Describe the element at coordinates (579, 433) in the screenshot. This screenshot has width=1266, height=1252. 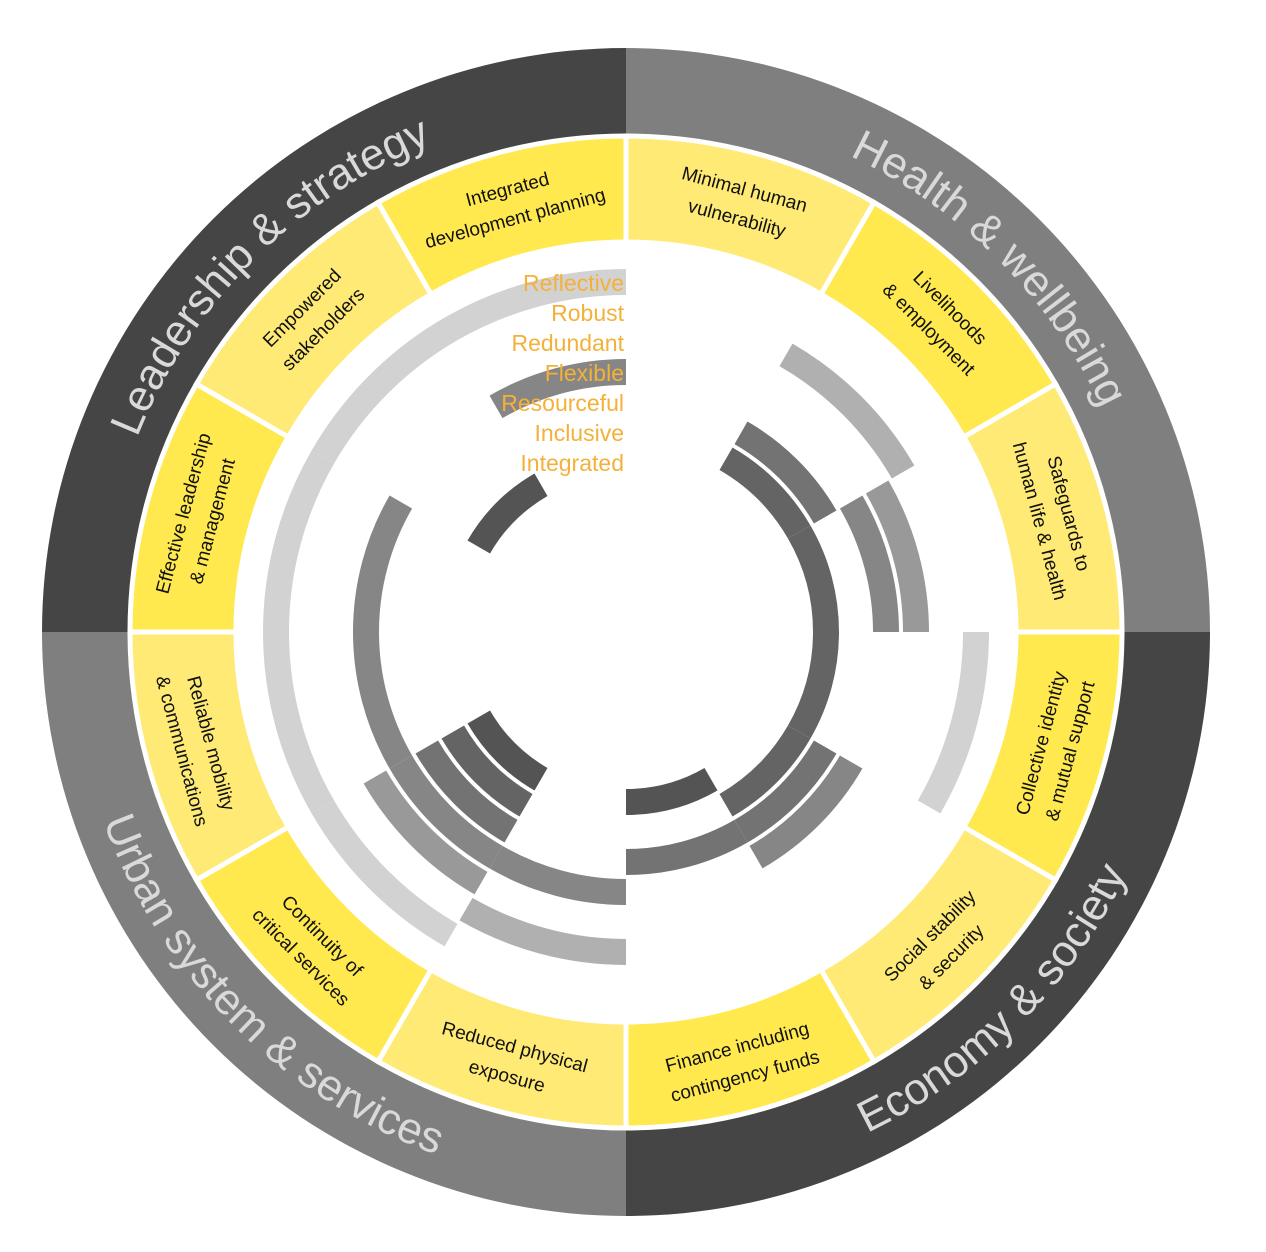
I see `quality-label-inclusive: Inclusive` at that location.